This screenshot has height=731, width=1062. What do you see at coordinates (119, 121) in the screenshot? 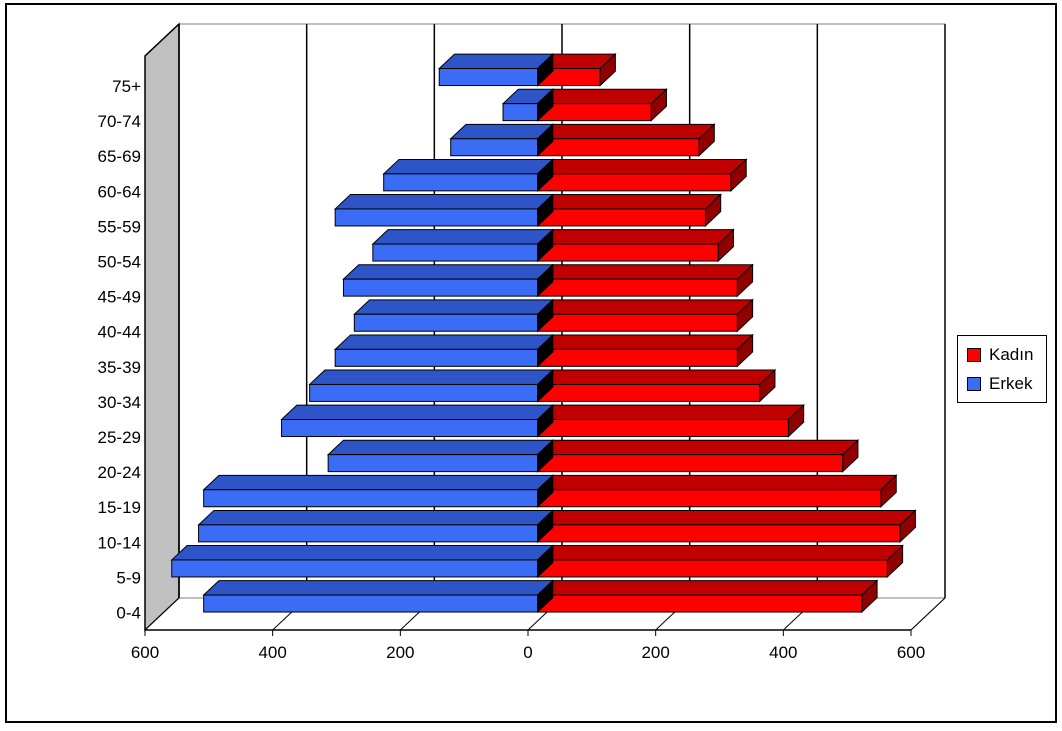
I see `y-tick-label: 70-74` at bounding box center [119, 121].